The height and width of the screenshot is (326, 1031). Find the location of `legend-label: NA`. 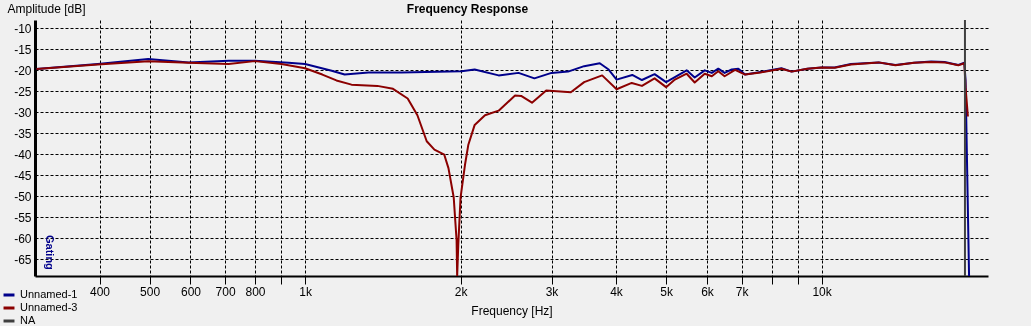

legend-label: NA is located at coordinates (28, 320).